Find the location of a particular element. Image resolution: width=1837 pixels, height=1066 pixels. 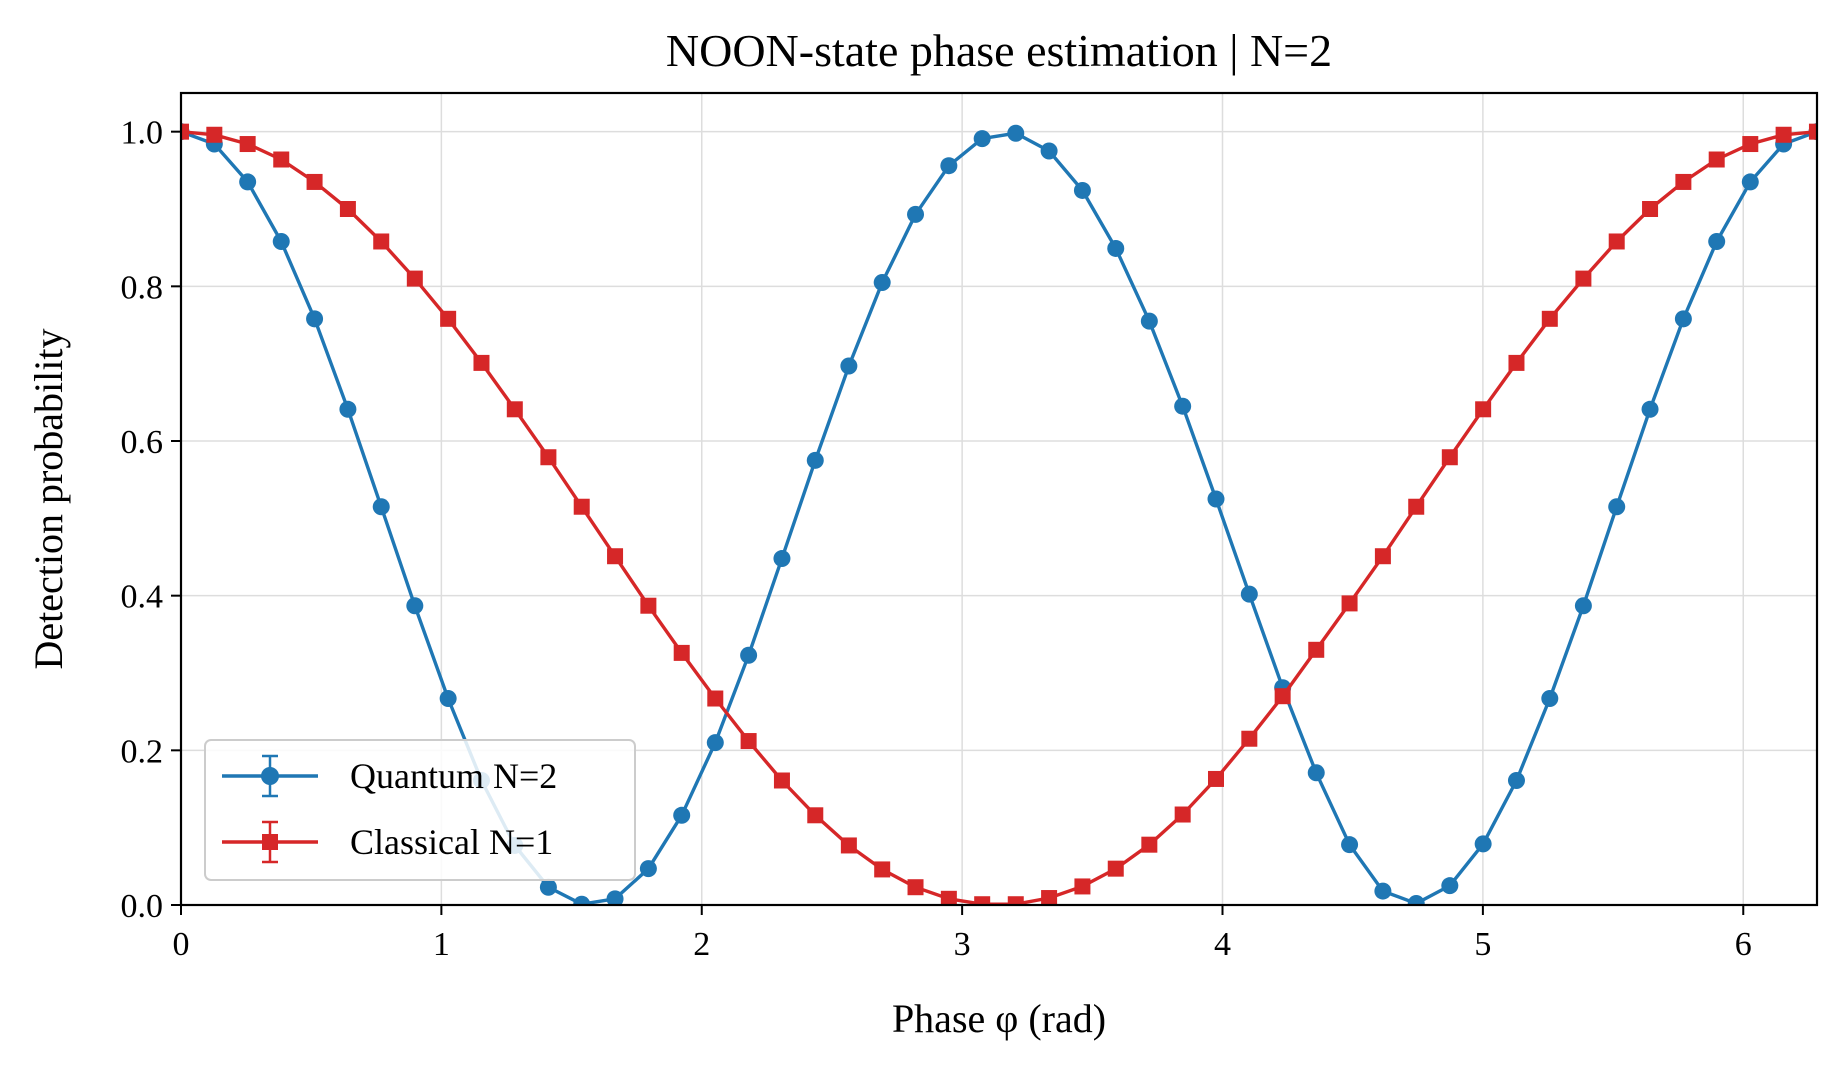

x-tick-label: 5 is located at coordinates (1482, 944).